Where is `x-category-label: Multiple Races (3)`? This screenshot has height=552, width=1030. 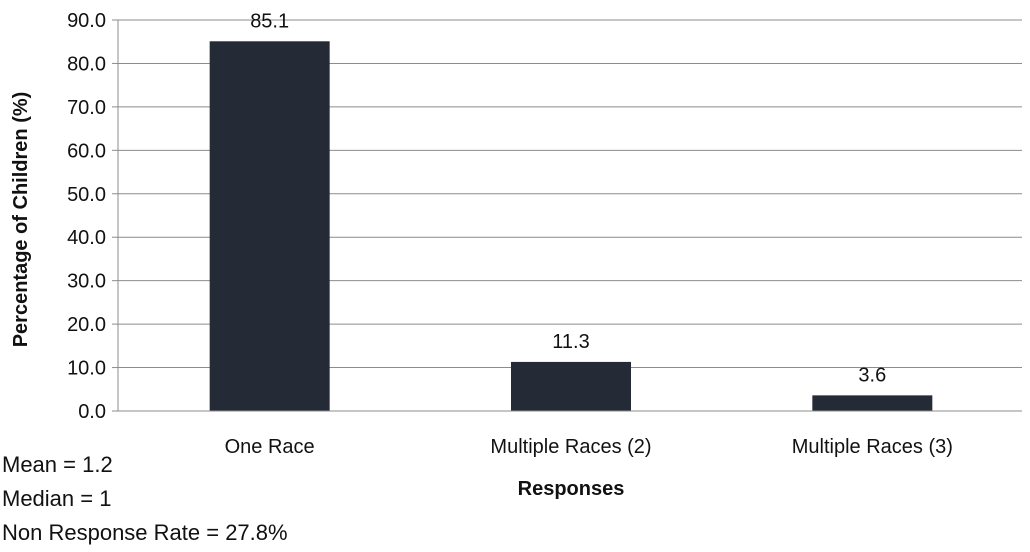 x-category-label: Multiple Races (3) is located at coordinates (872, 447).